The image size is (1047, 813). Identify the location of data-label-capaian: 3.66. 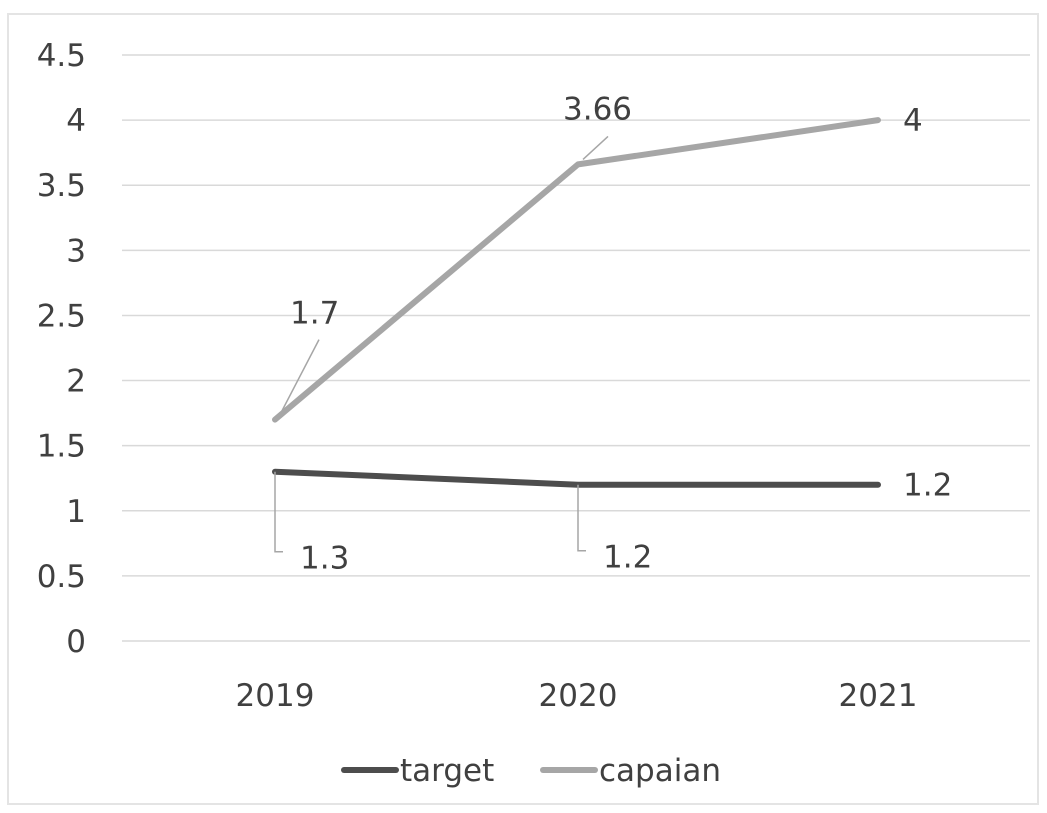
(597, 109).